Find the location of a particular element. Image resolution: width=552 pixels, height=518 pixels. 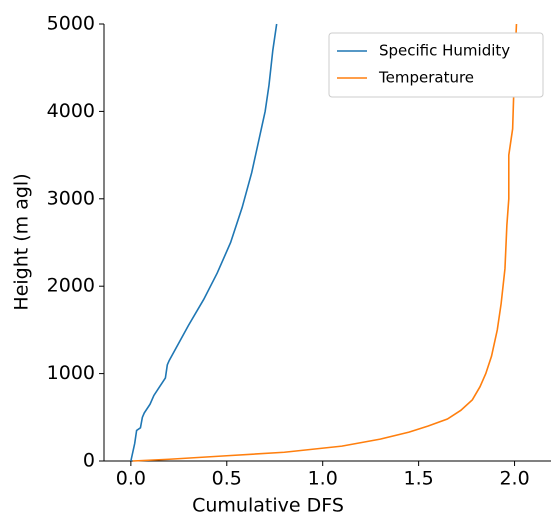

x-tick-label: 0.5 is located at coordinates (227, 479).